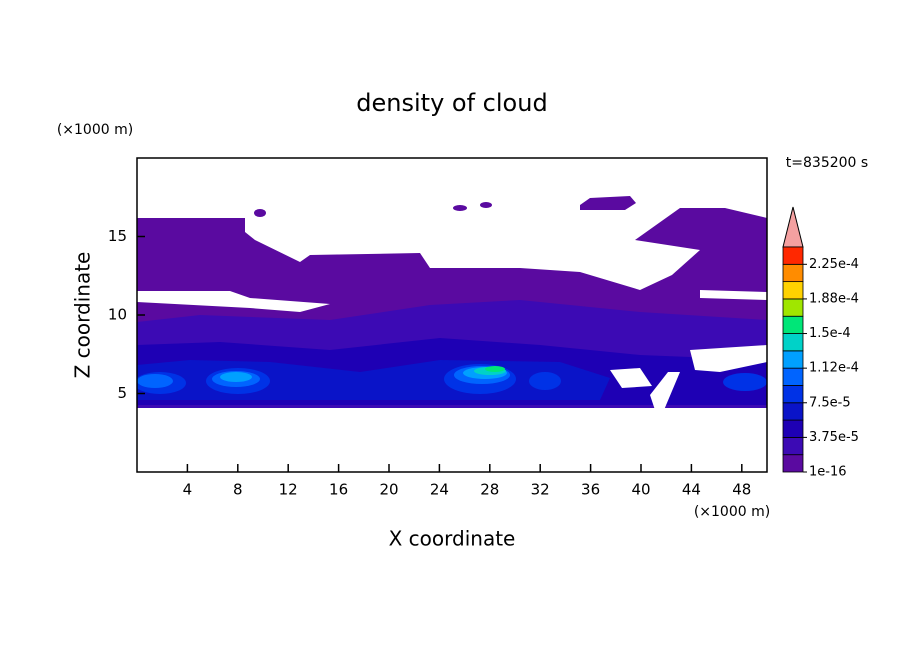  What do you see at coordinates (122, 393) in the screenshot?
I see `y-tick-label: 5` at bounding box center [122, 393].